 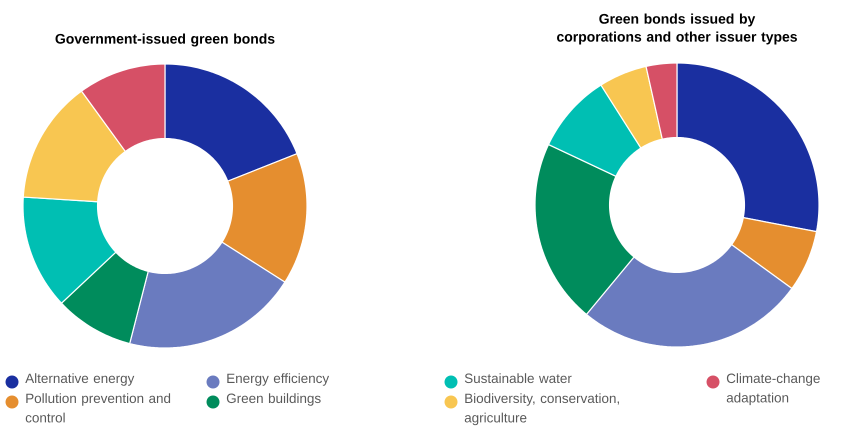 What do you see at coordinates (773, 389) in the screenshot?
I see `legend-label: Climate-change adaptation` at bounding box center [773, 389].